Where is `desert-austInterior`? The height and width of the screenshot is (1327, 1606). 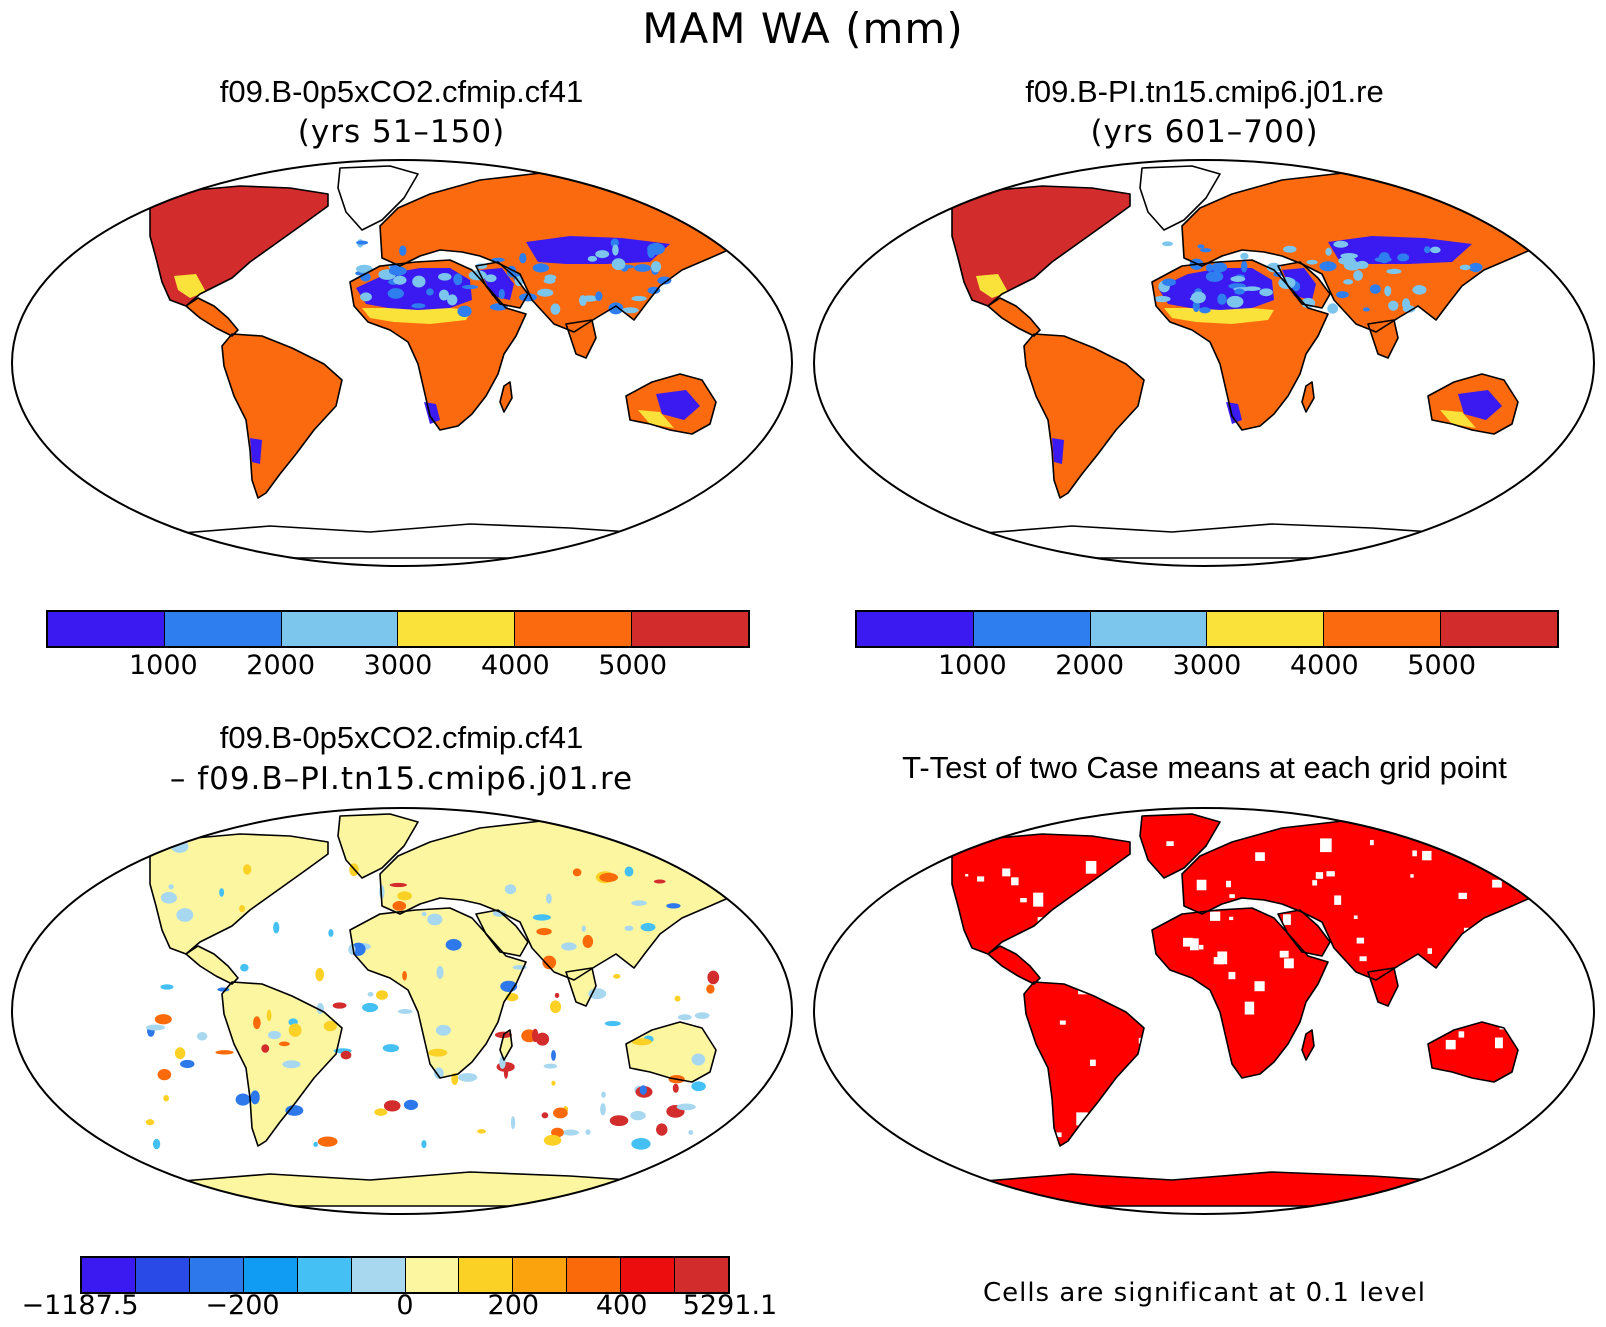 desert-austInterior is located at coordinates (1480, 405).